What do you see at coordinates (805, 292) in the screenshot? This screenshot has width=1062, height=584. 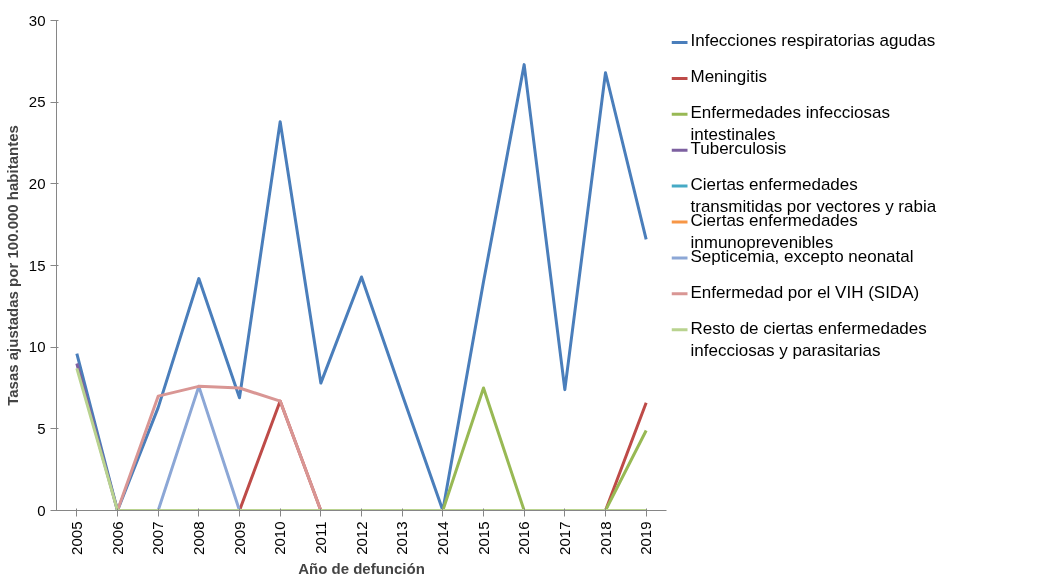 I see `legend-label: Enfermedad por el VIH (SIDA)` at bounding box center [805, 292].